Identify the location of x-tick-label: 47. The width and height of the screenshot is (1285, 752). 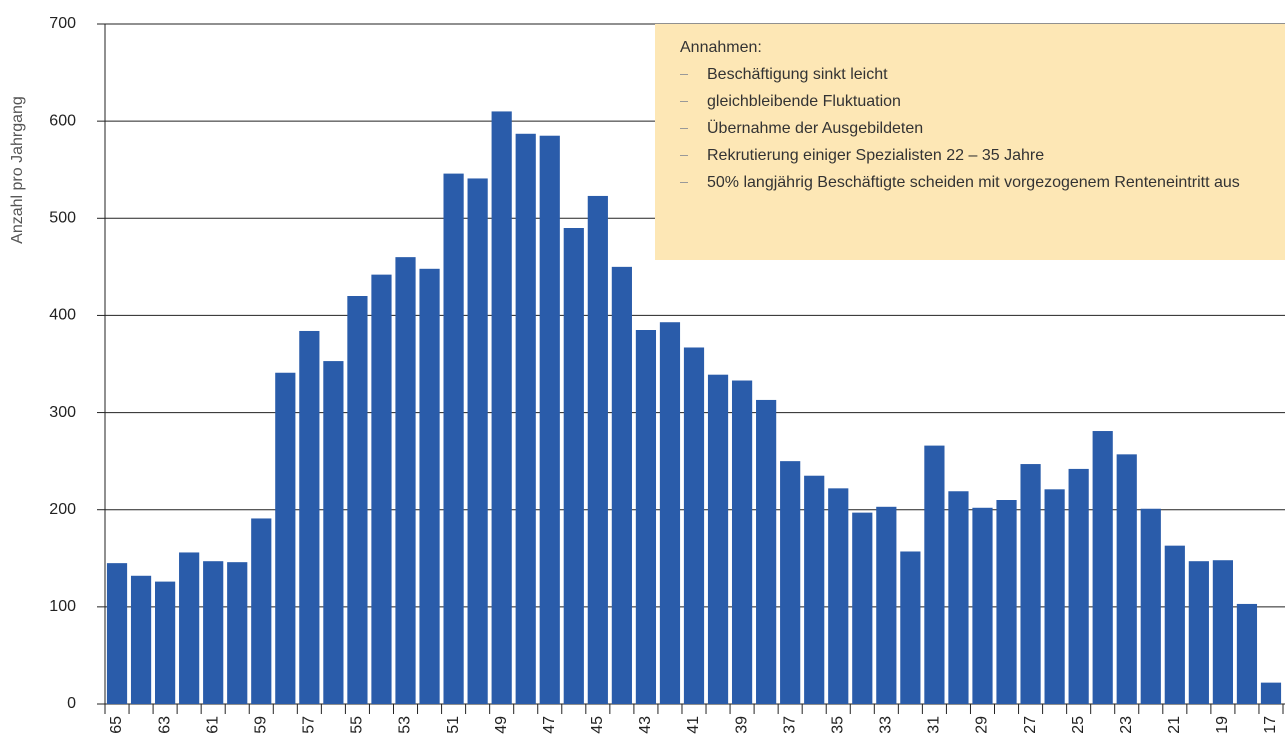
(549, 725).